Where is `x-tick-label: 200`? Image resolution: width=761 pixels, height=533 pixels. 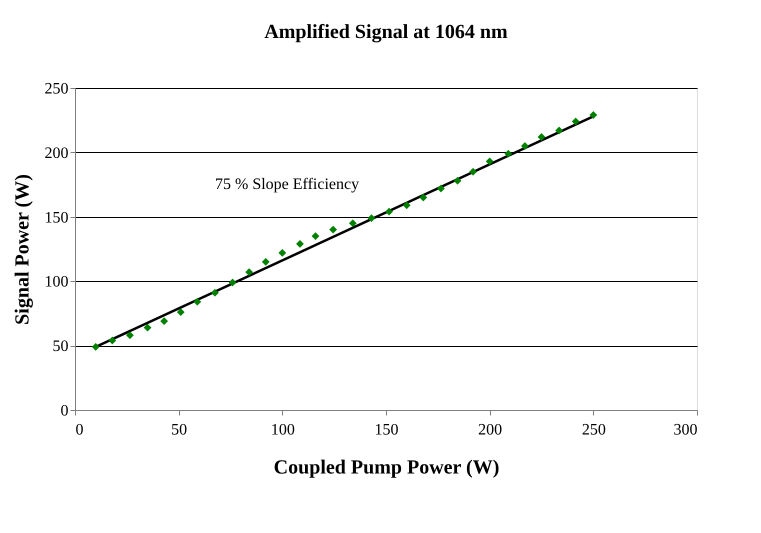 x-tick-label: 200 is located at coordinates (490, 430).